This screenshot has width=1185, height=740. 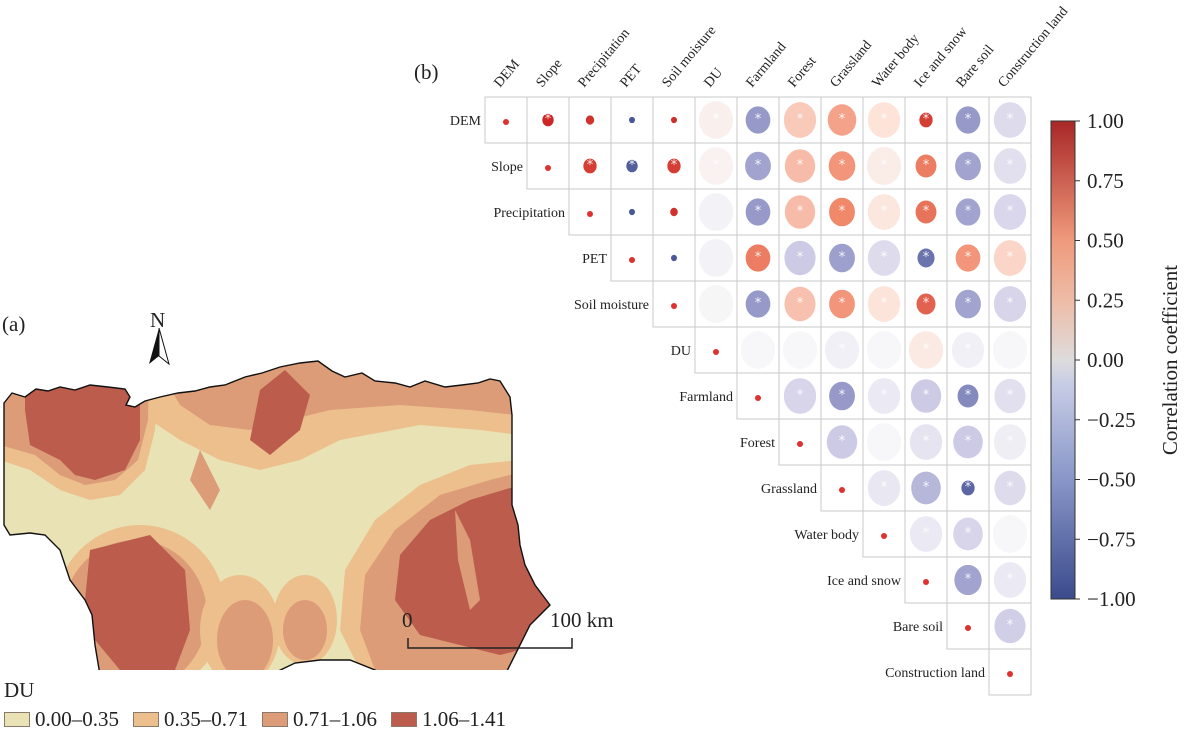 I want to click on legend-label: 0.71–1.06, so click(x=335, y=719).